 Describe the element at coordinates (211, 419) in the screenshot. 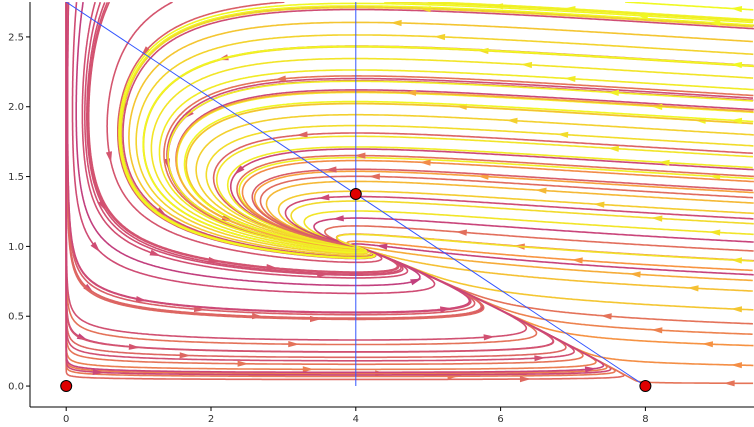

I see `x-tick-label: 2` at that location.